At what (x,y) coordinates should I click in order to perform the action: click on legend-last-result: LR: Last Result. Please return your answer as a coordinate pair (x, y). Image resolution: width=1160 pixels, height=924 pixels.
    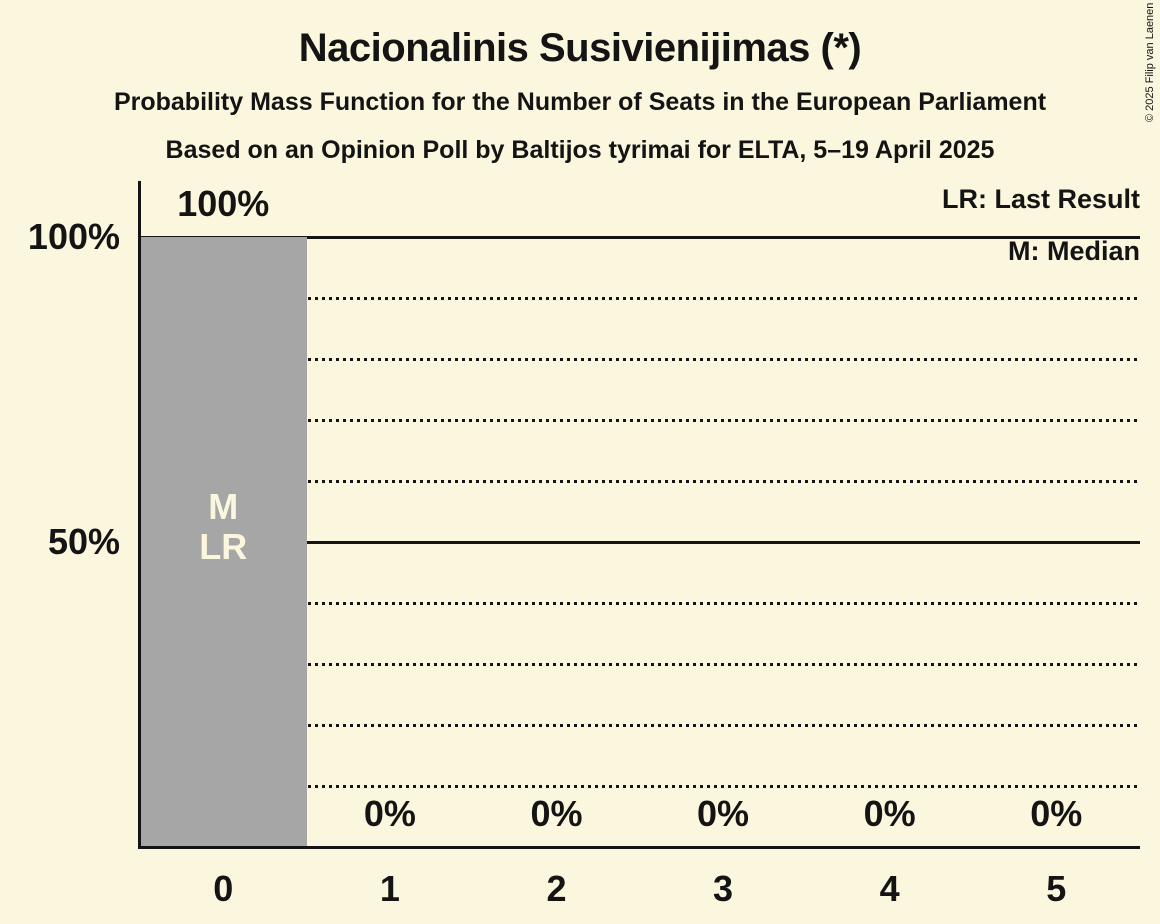
    Looking at the image, I should click on (1040, 199).